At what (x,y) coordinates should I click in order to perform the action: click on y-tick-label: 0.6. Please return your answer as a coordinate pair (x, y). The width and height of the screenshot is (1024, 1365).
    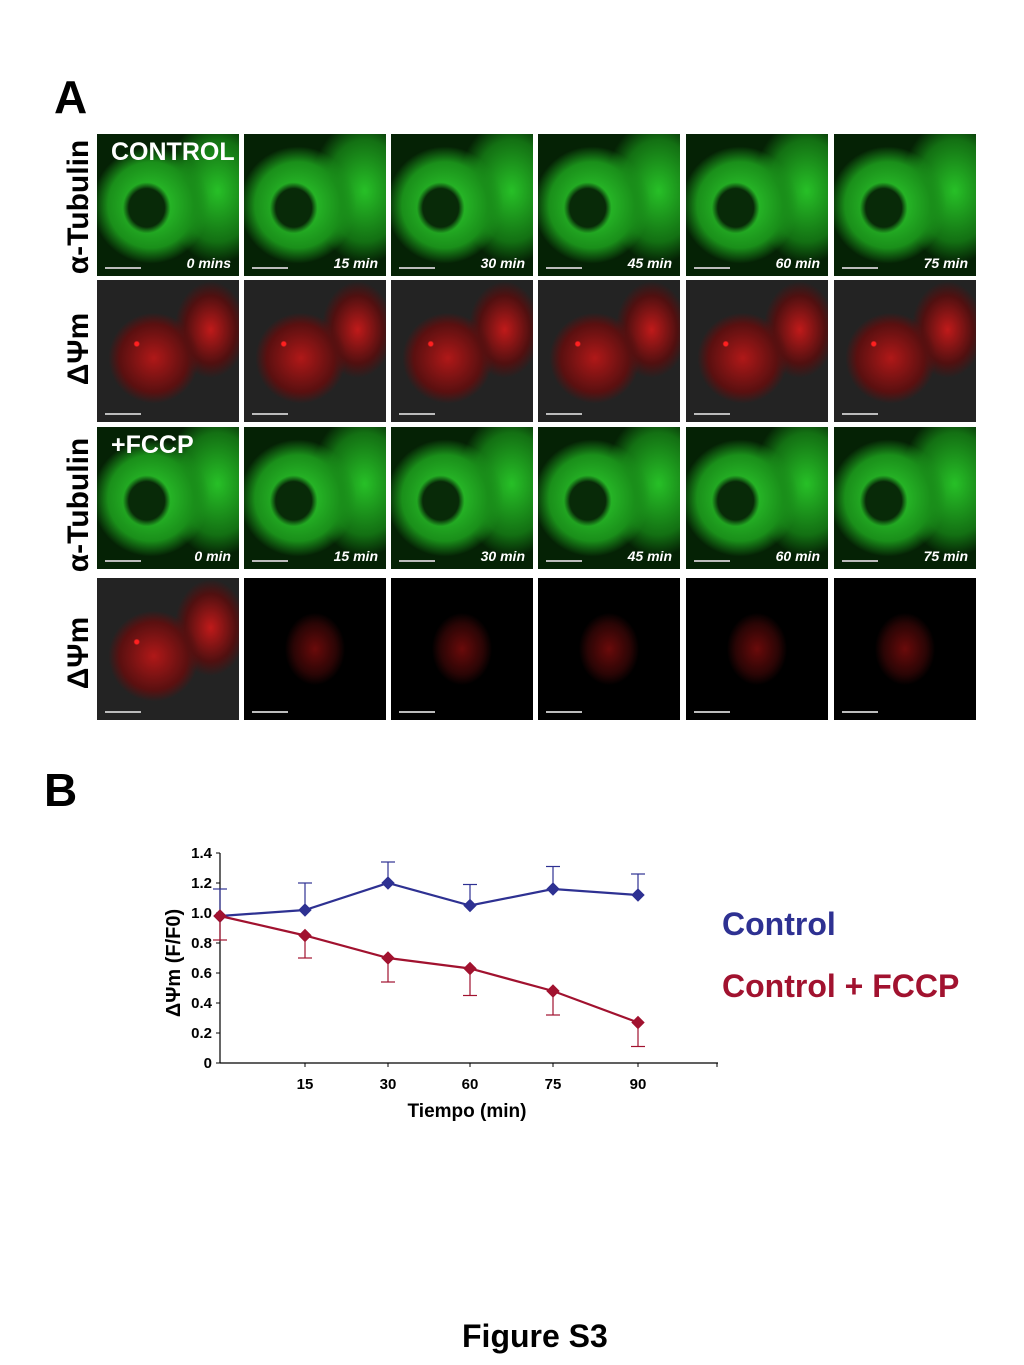
    Looking at the image, I should click on (201, 973).